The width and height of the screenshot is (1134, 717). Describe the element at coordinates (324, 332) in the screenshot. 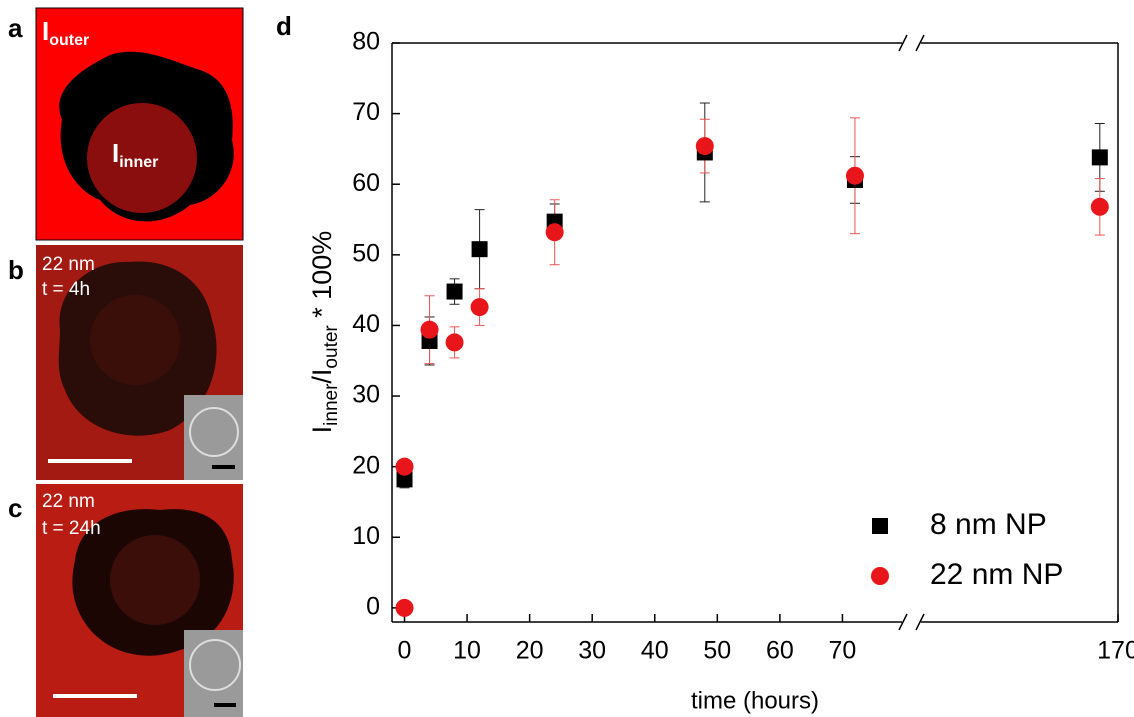

I see `y-axis-label: Iinner/Iouter * 100%` at that location.